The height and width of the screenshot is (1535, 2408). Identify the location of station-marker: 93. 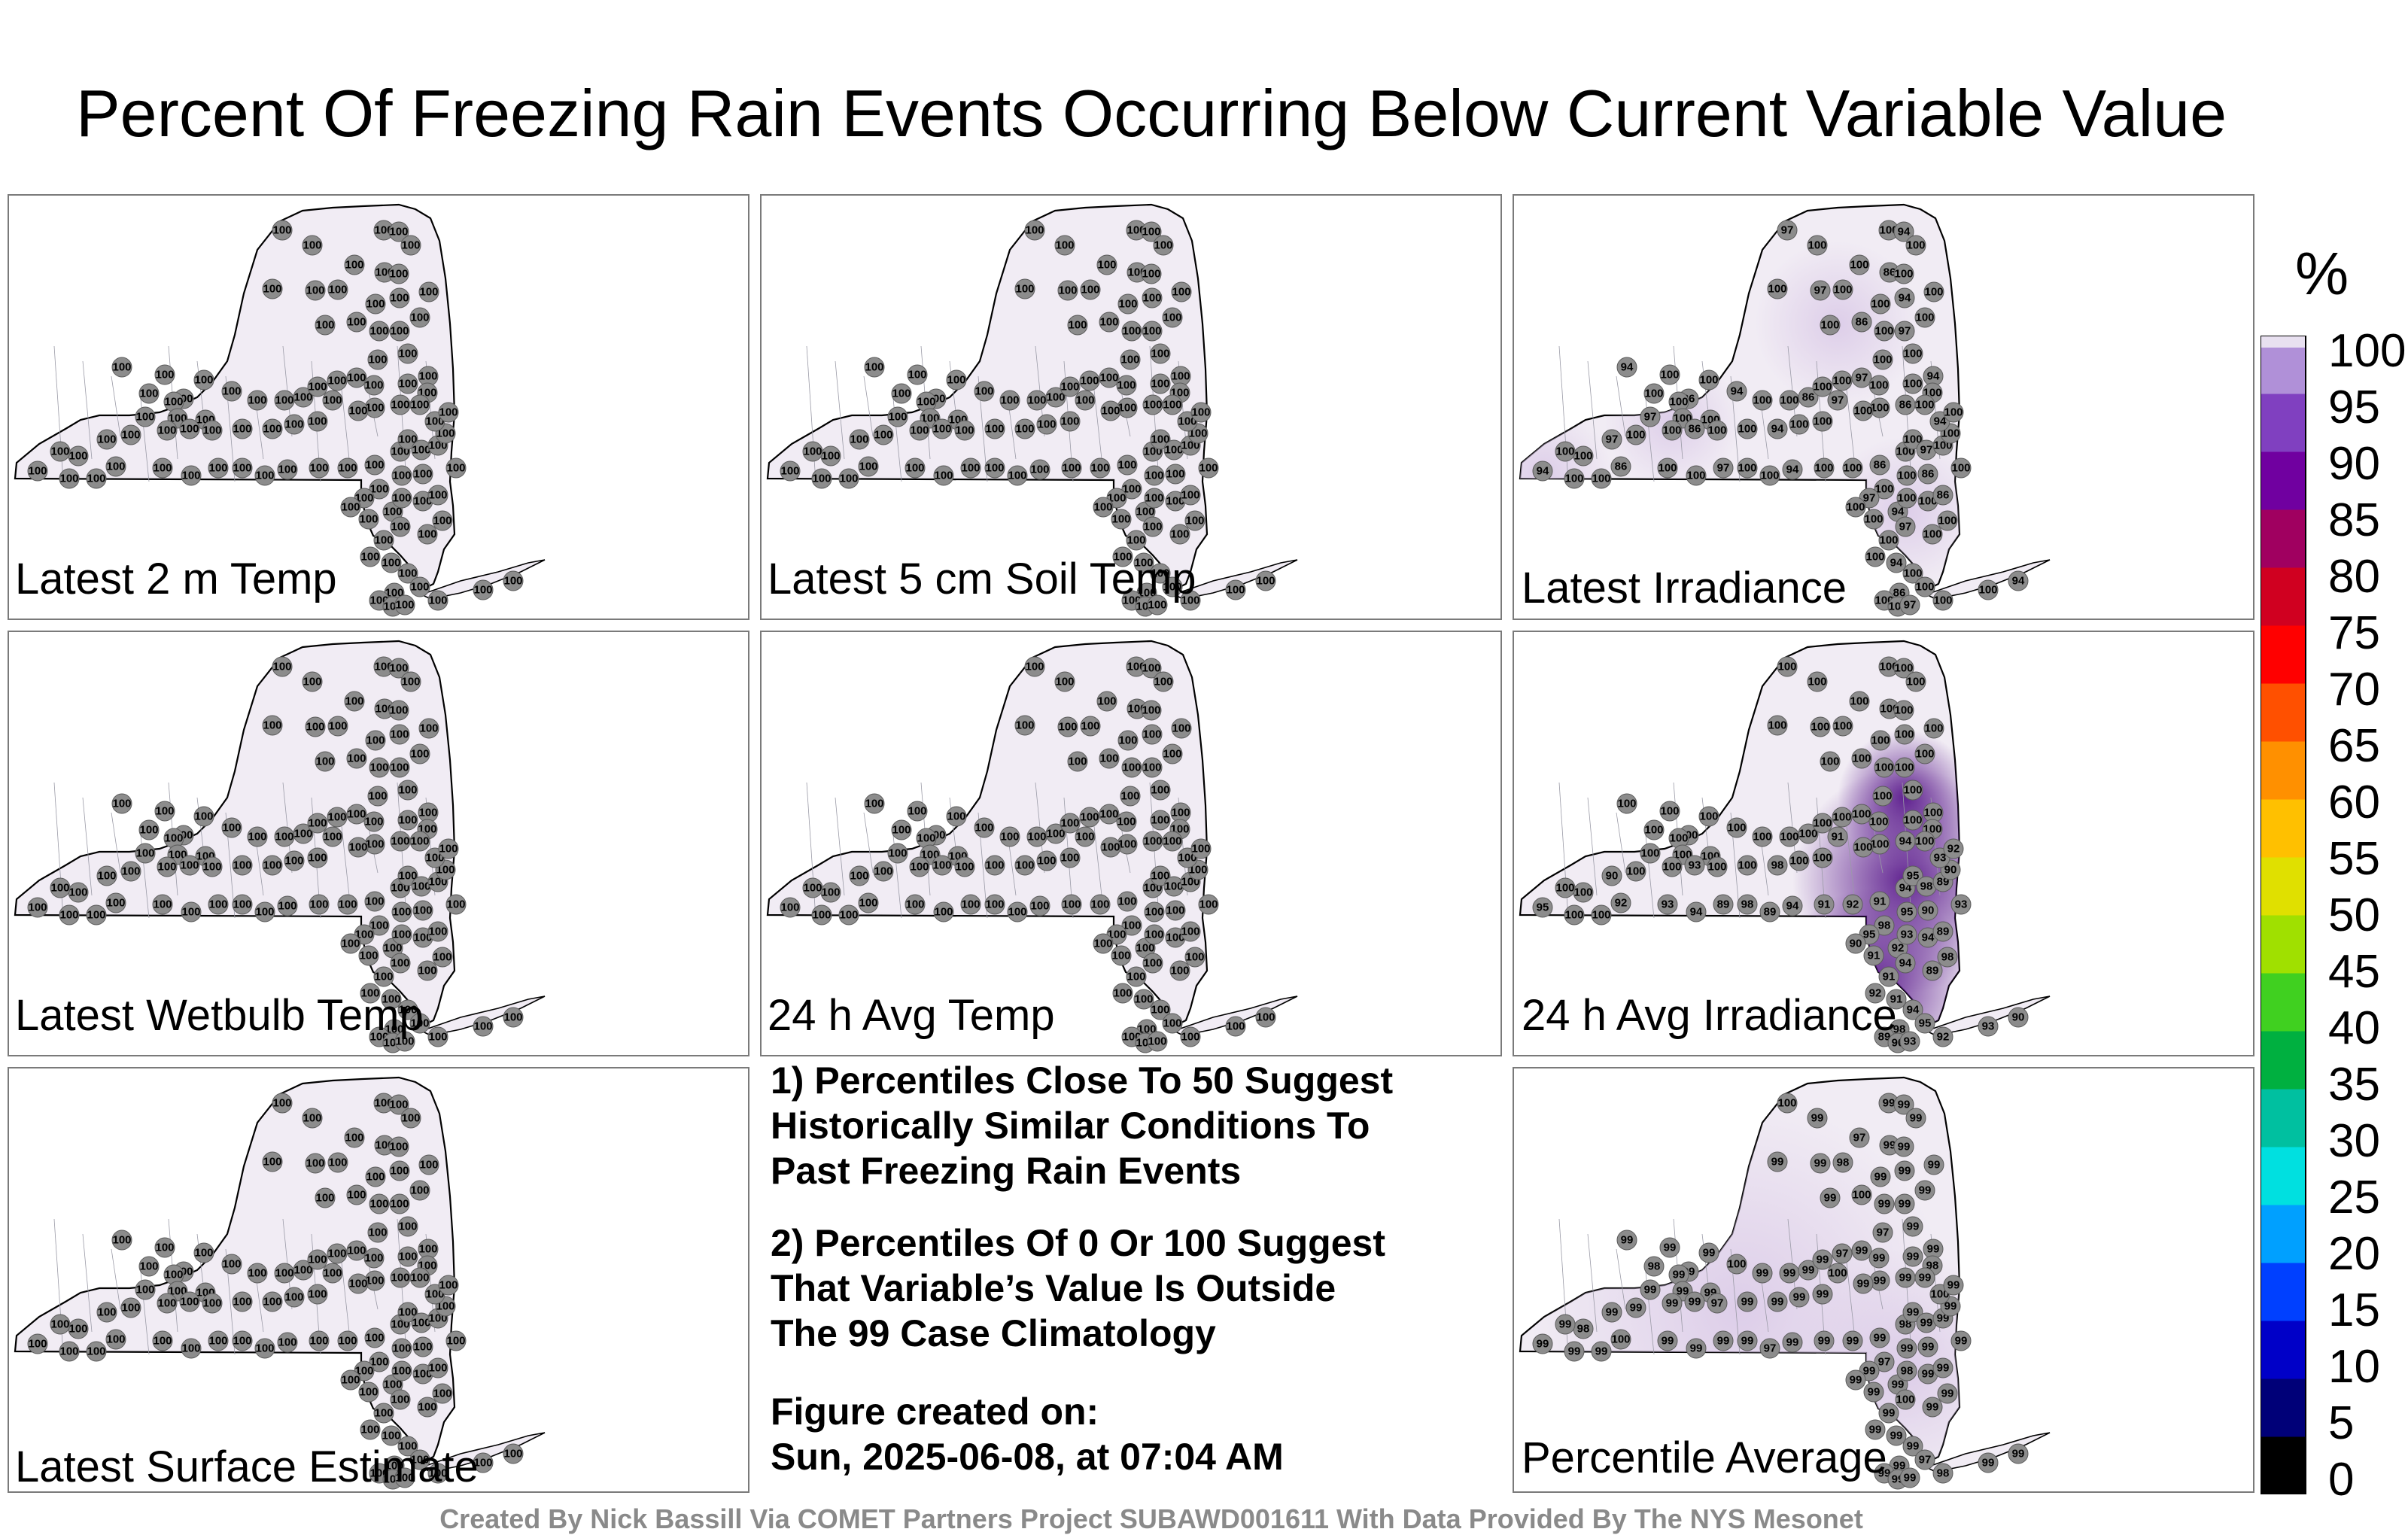
(1909, 1041).